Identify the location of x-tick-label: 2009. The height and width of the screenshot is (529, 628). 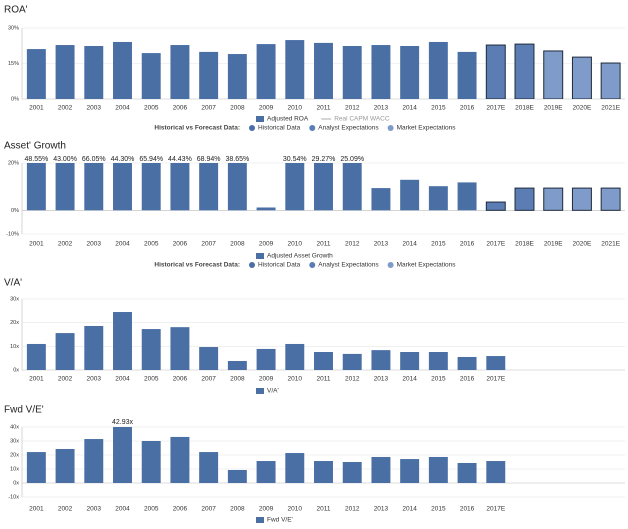
(266, 379).